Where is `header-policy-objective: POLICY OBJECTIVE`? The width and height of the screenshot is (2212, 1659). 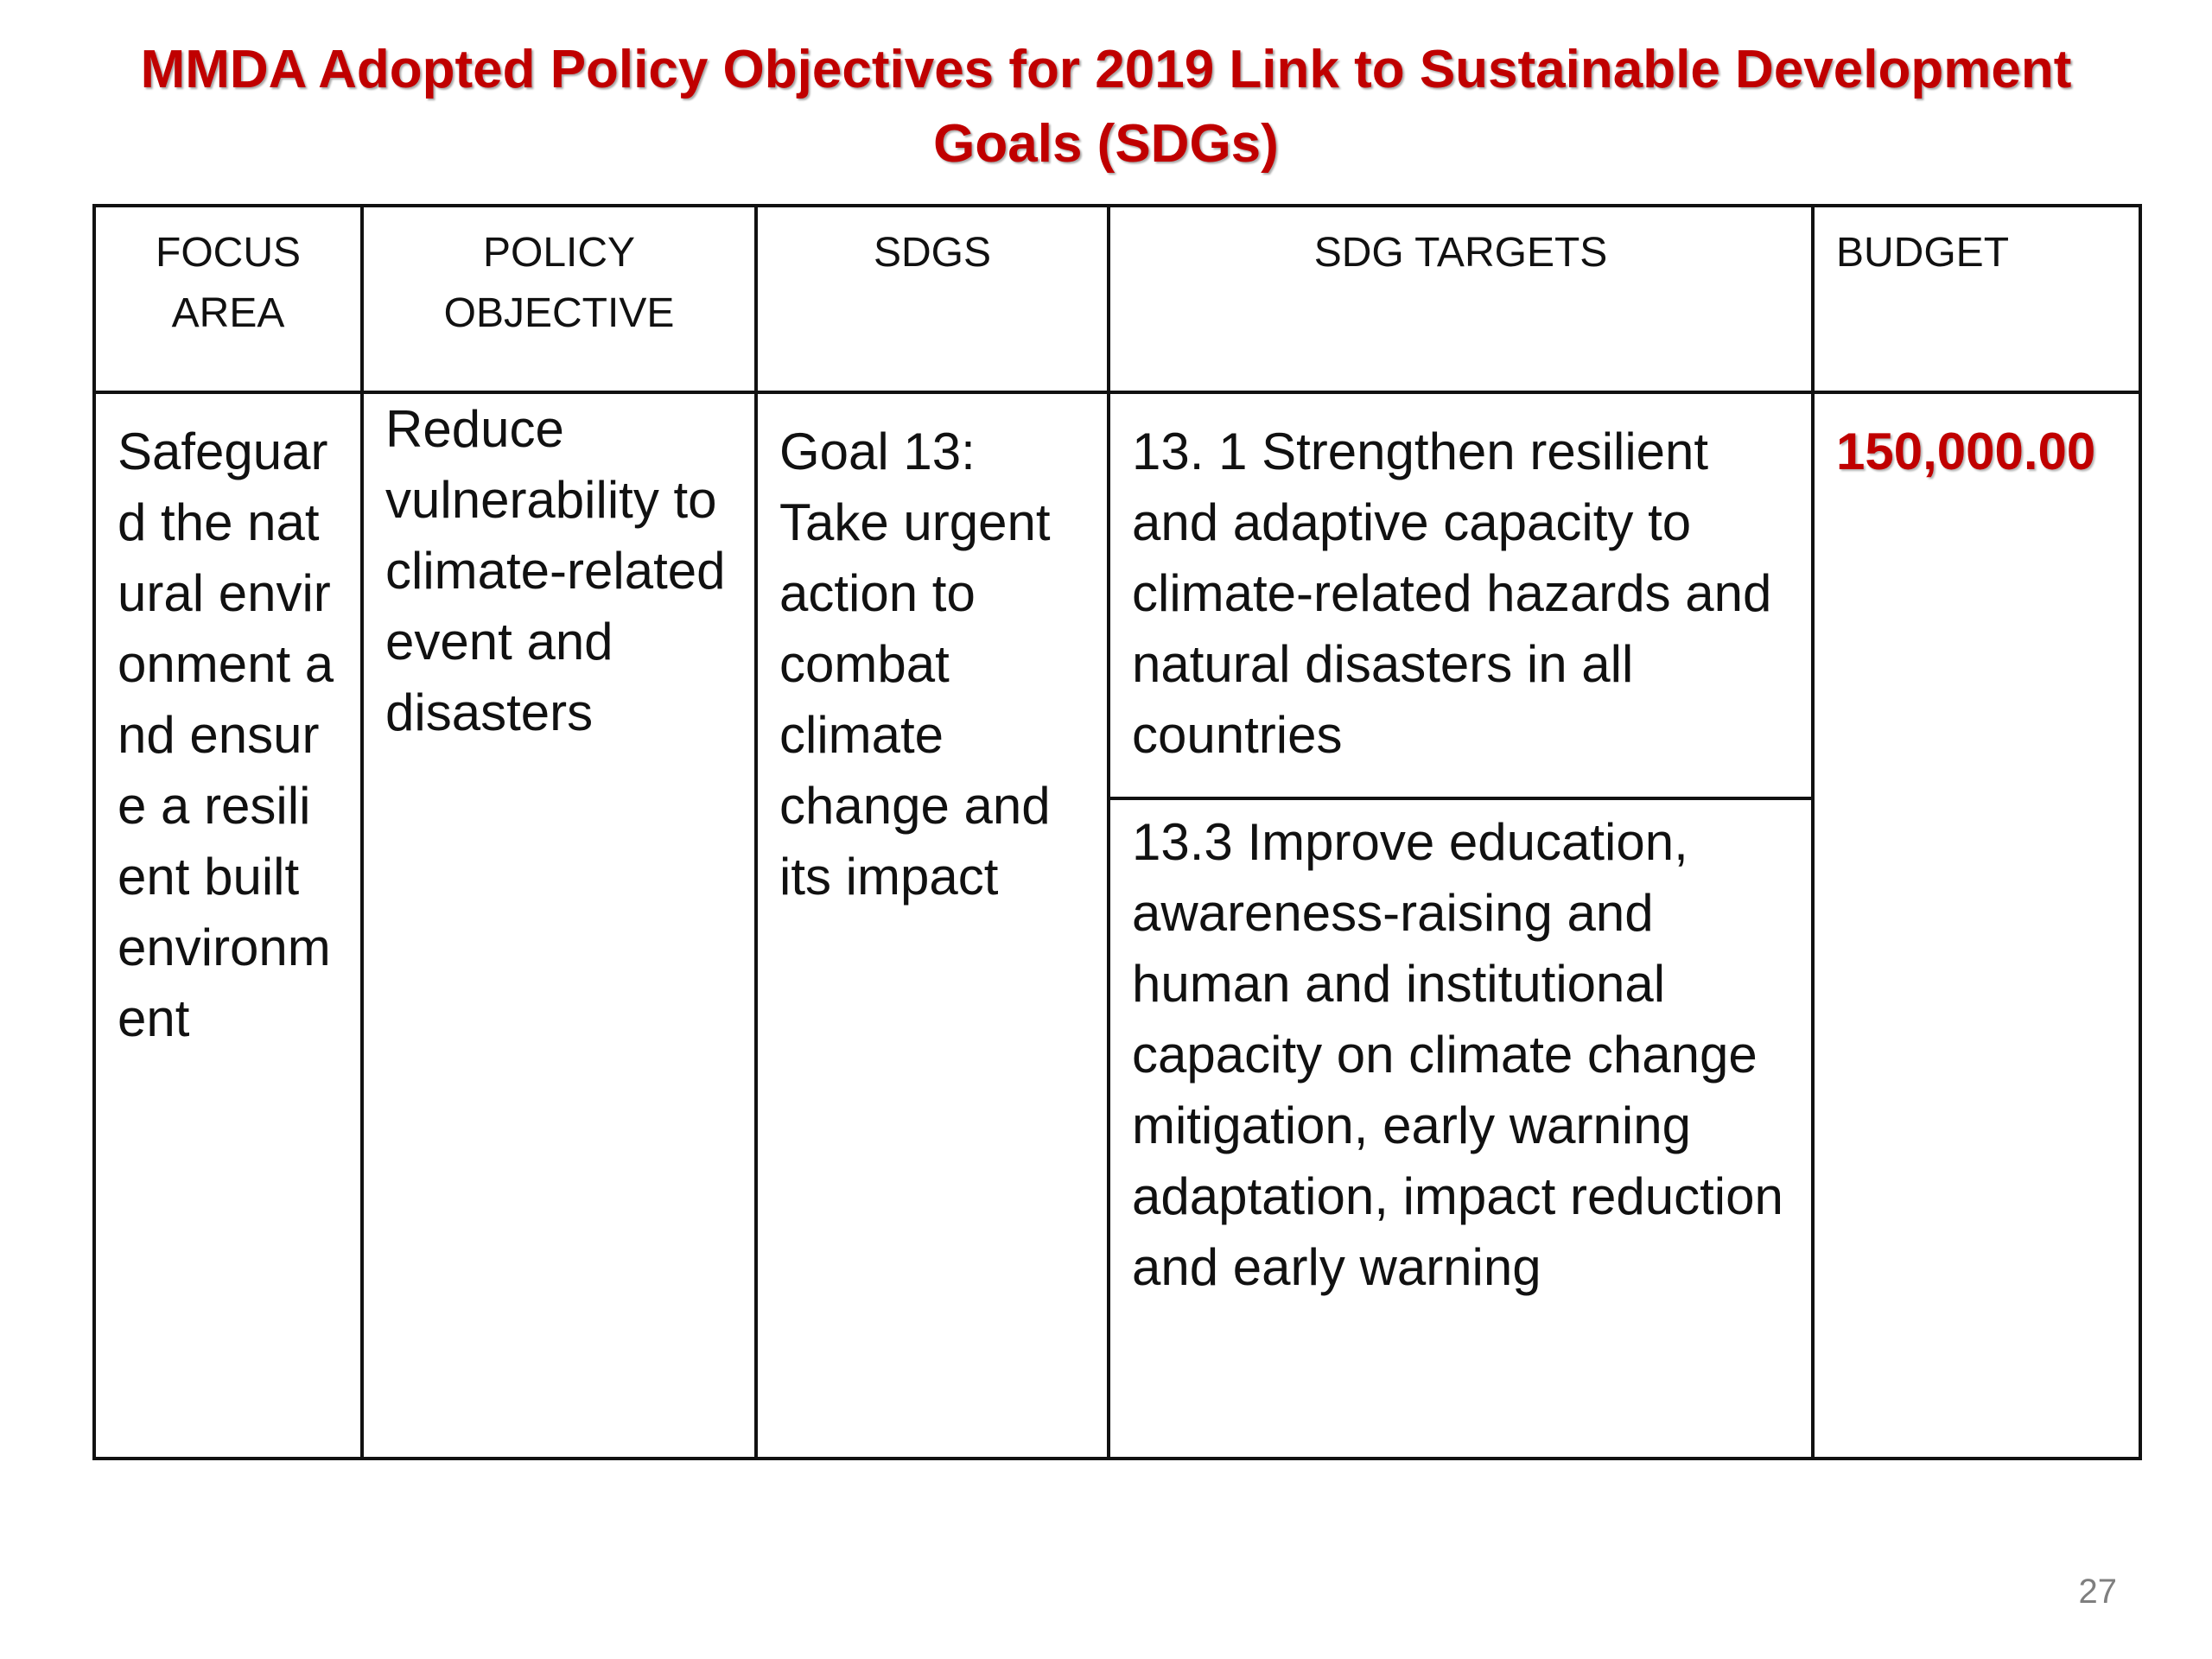
header-policy-objective: POLICY OBJECTIVE is located at coordinates (559, 299).